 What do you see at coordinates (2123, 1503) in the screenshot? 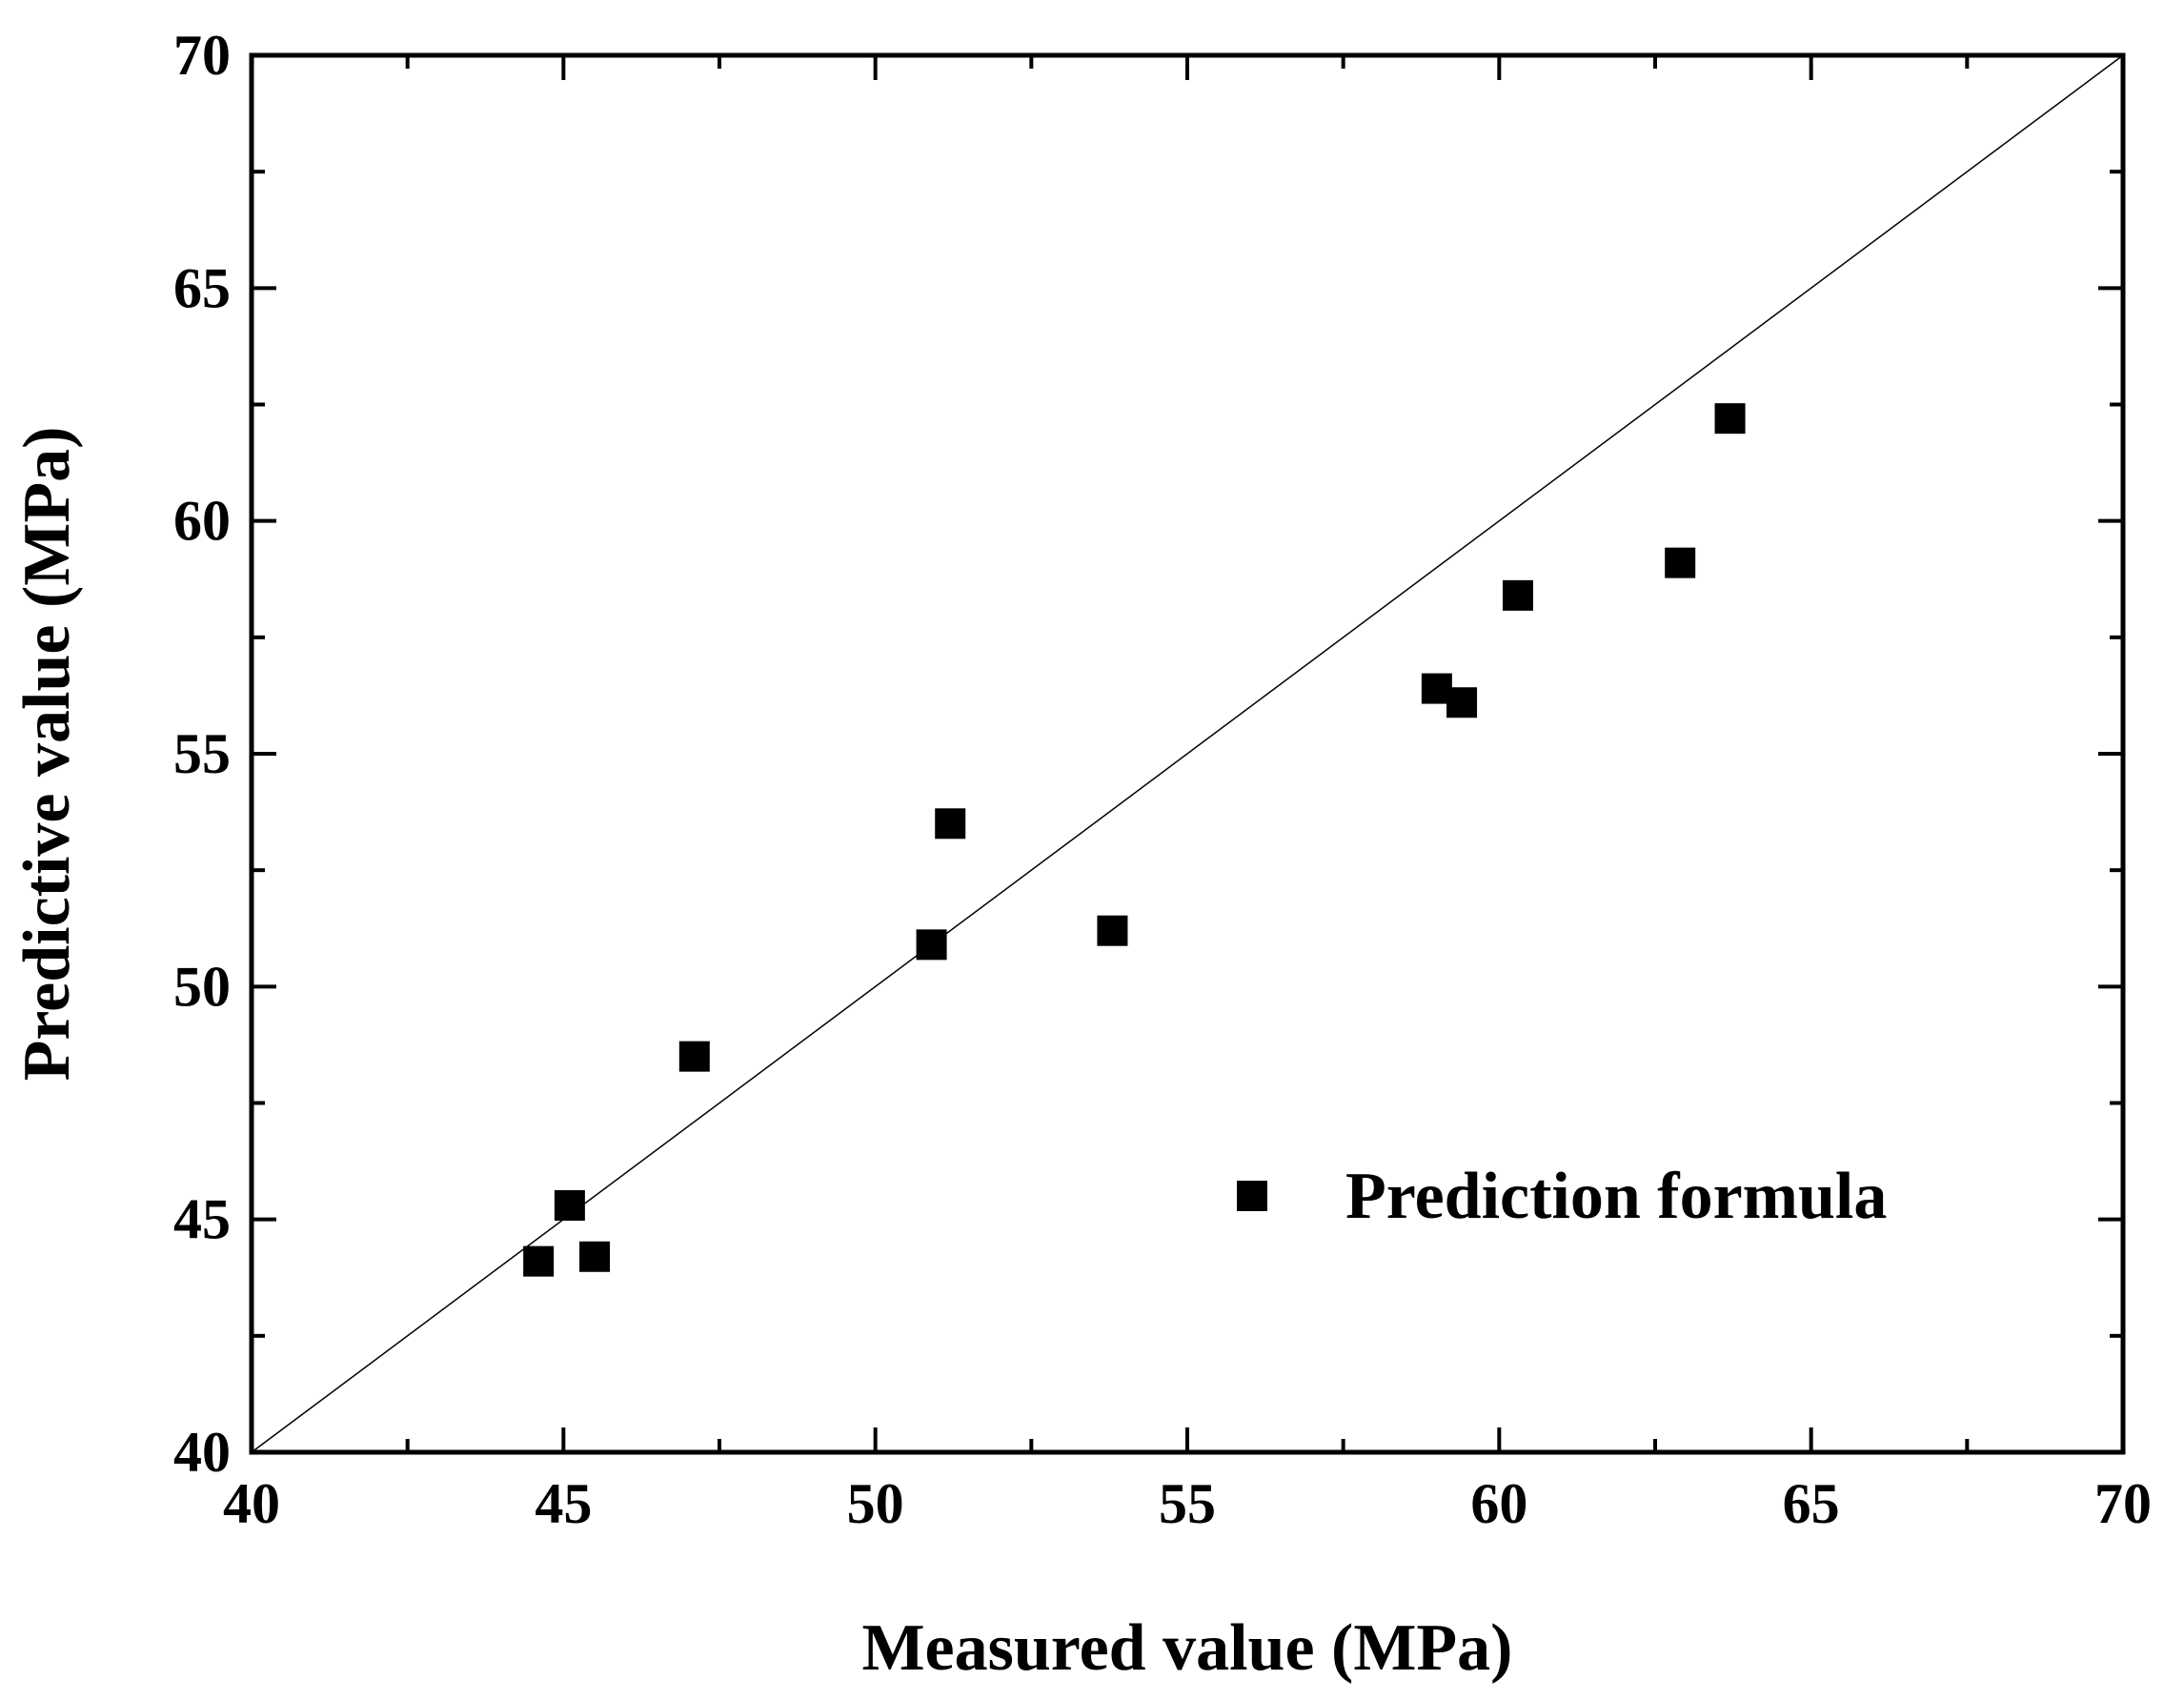
I see `x-tick-label: 70` at bounding box center [2123, 1503].